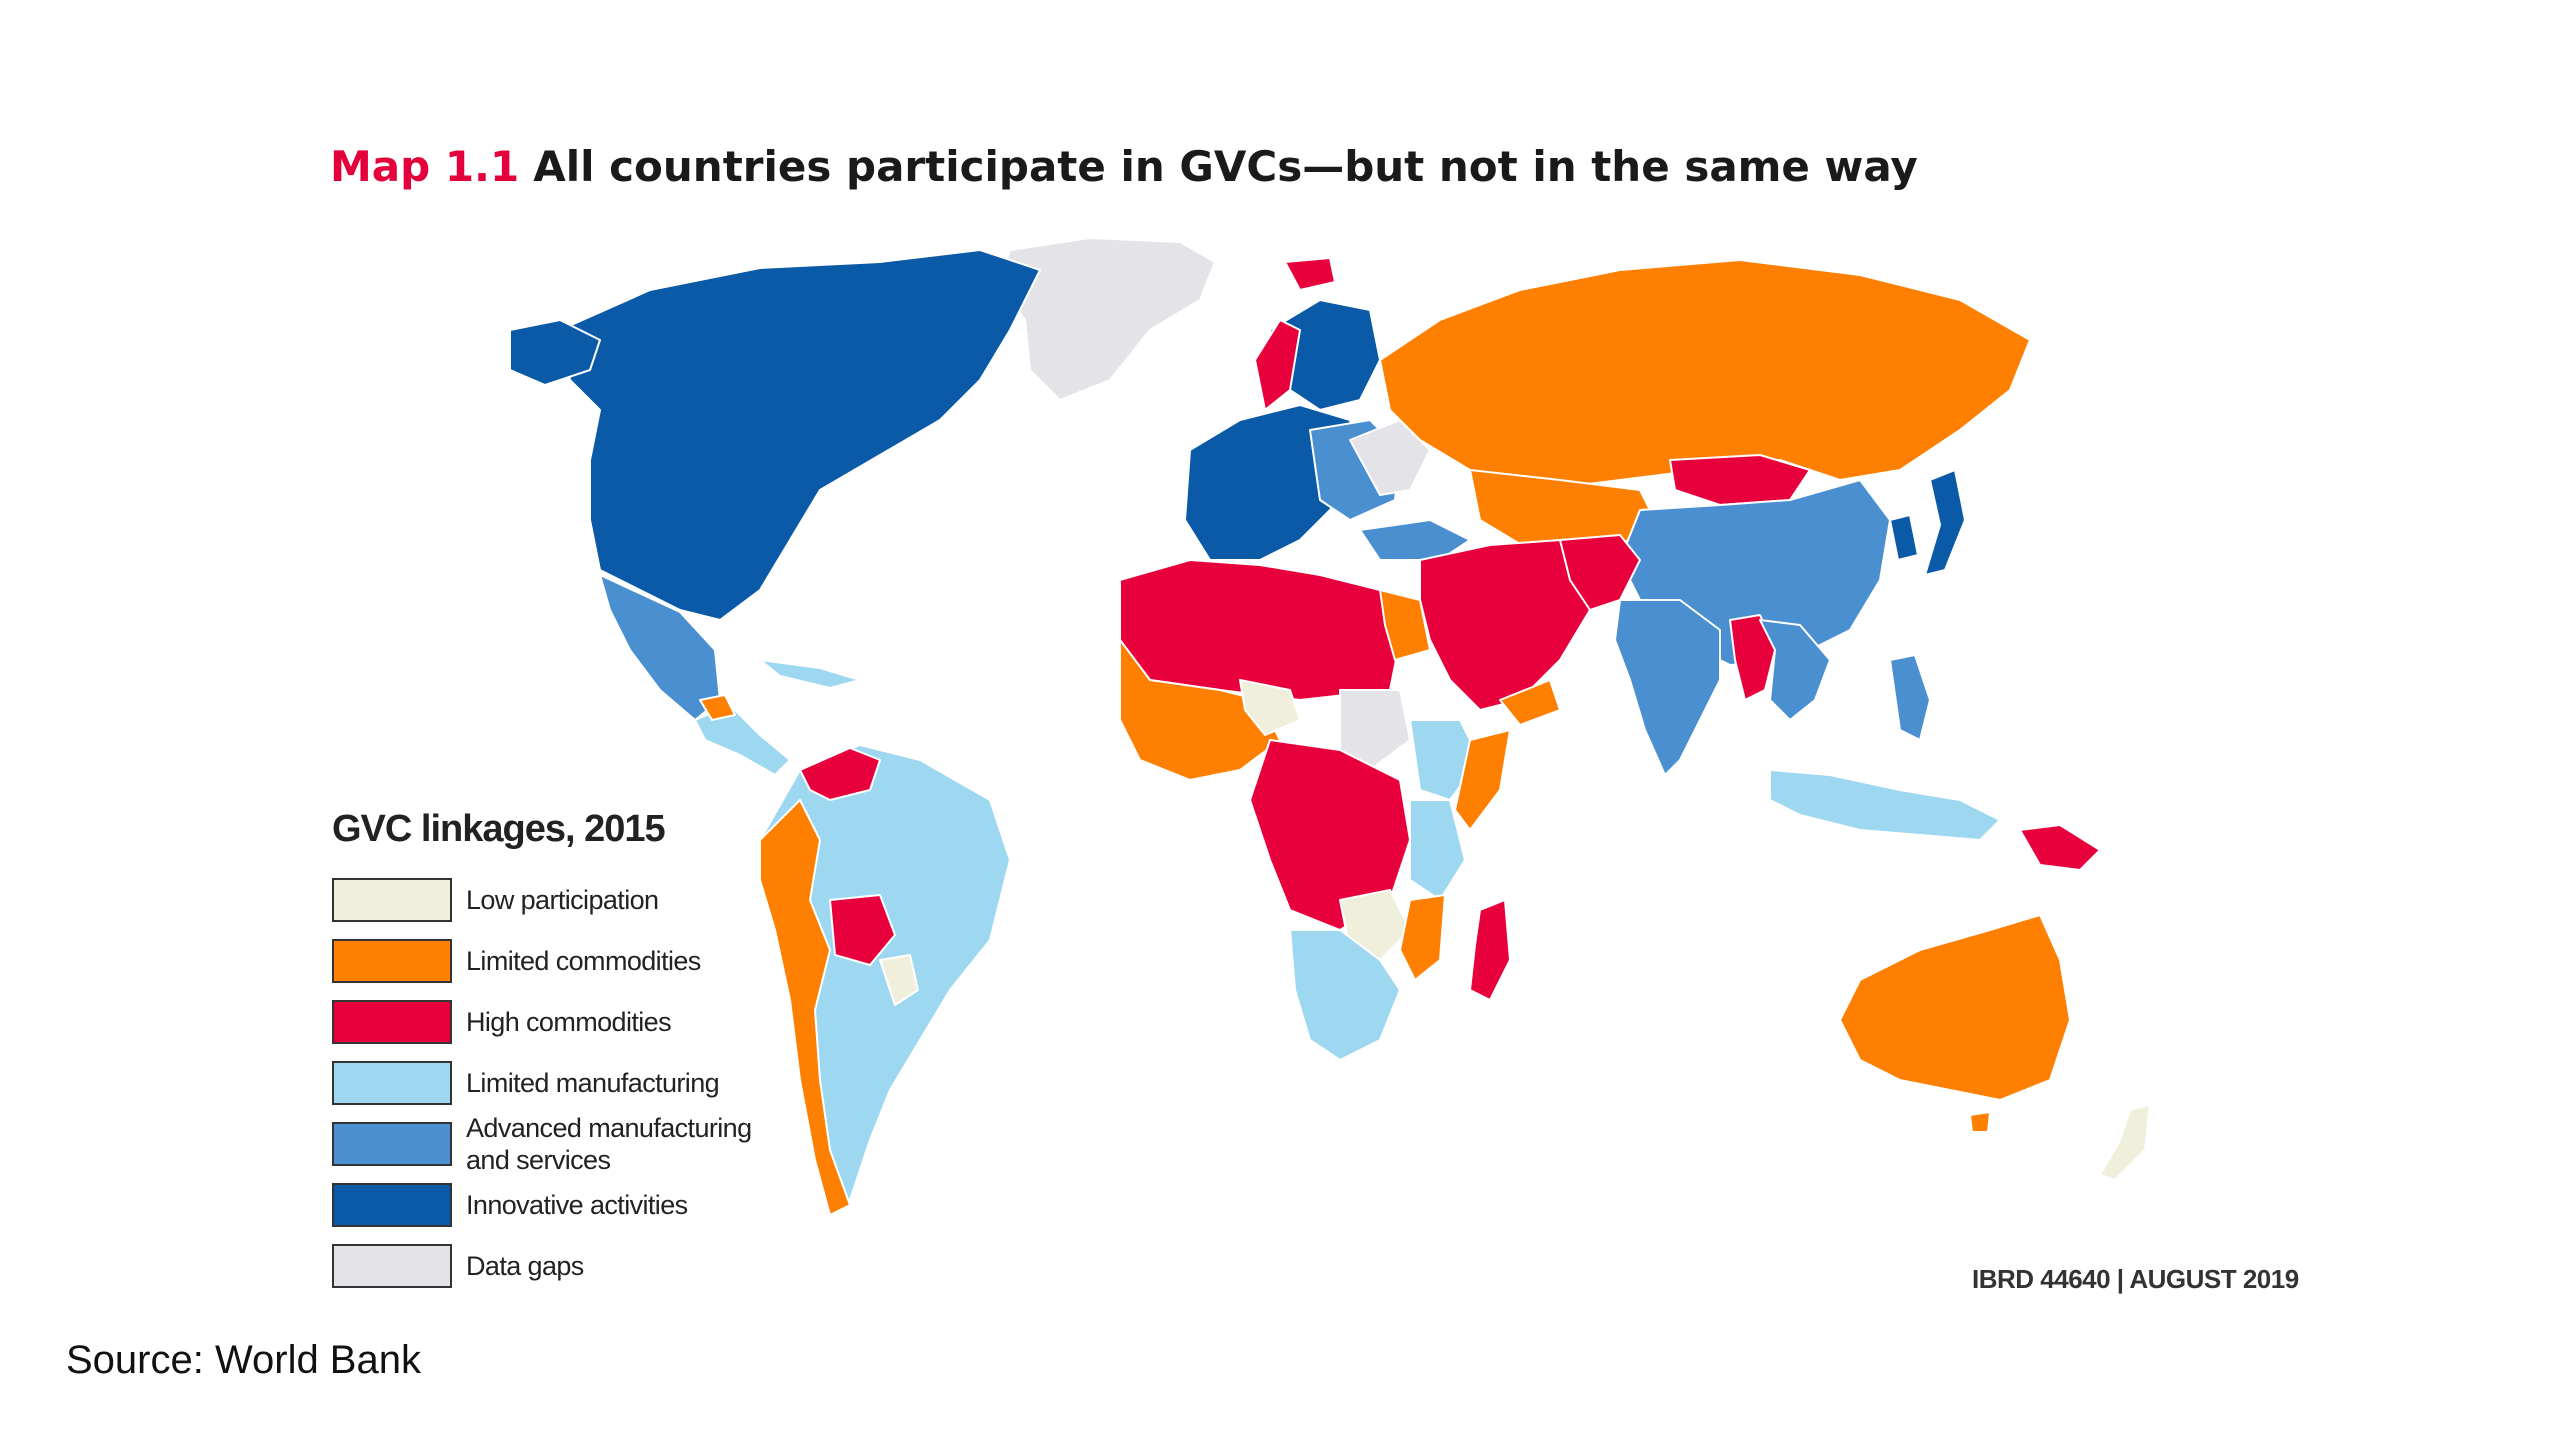  I want to click on region-korea, so click(1904, 537).